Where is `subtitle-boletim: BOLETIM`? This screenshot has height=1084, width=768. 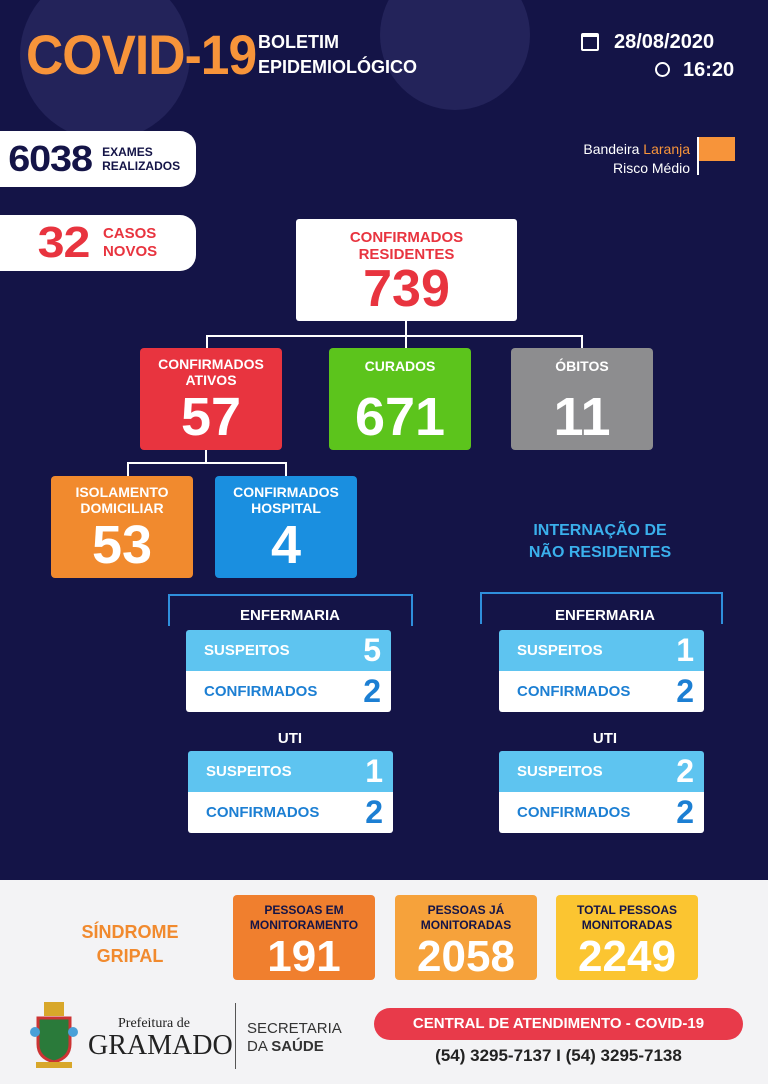
subtitle-boletim: BOLETIM is located at coordinates (298, 42).